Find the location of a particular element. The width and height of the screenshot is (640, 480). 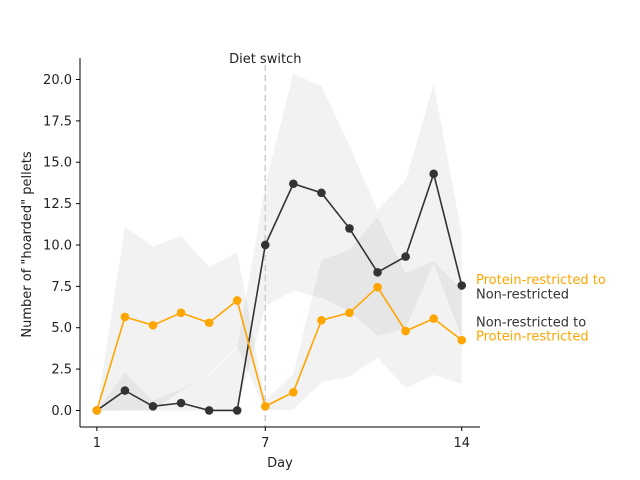

y-tick-label: 5.0 is located at coordinates (61, 328).